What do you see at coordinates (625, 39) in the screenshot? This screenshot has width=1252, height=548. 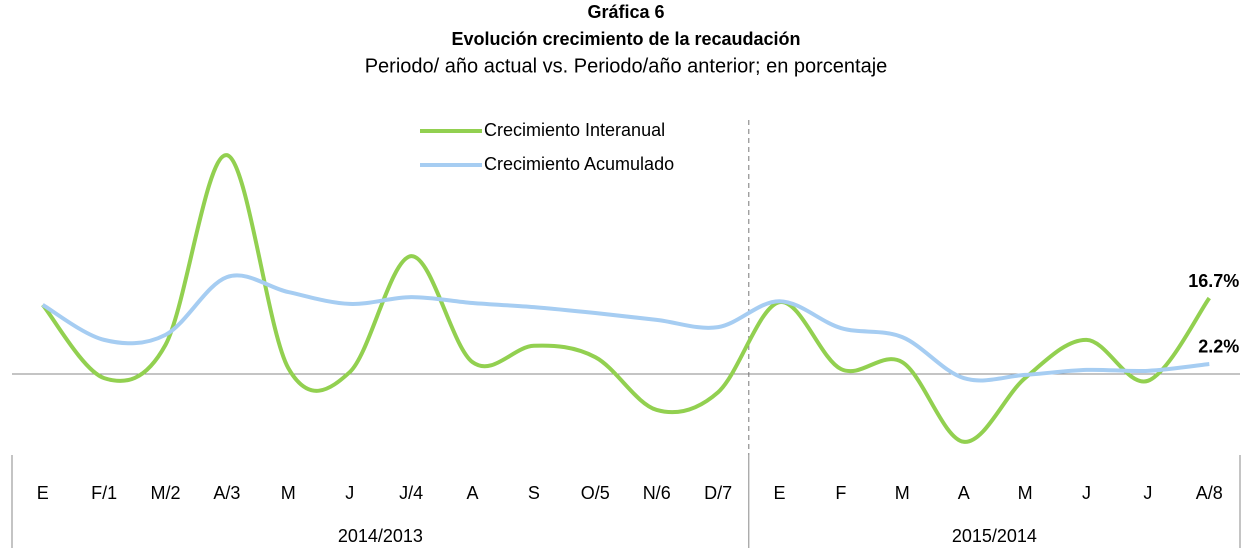 I see `chart-subtitle: Evolución crecimiento de la recaudación` at bounding box center [625, 39].